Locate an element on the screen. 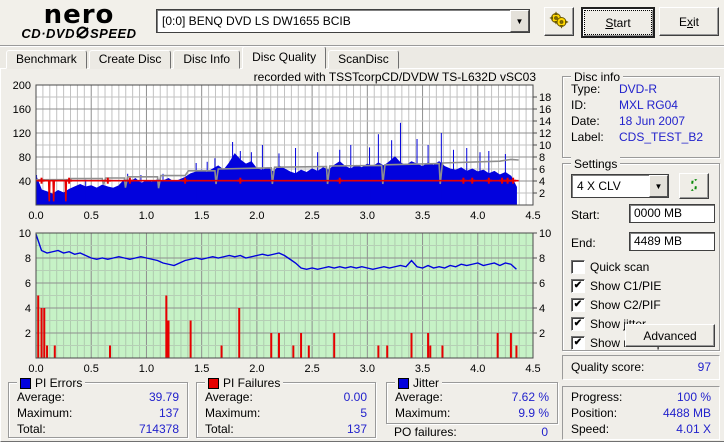  pi-errors-legend: PI Errors is located at coordinates (51, 383).